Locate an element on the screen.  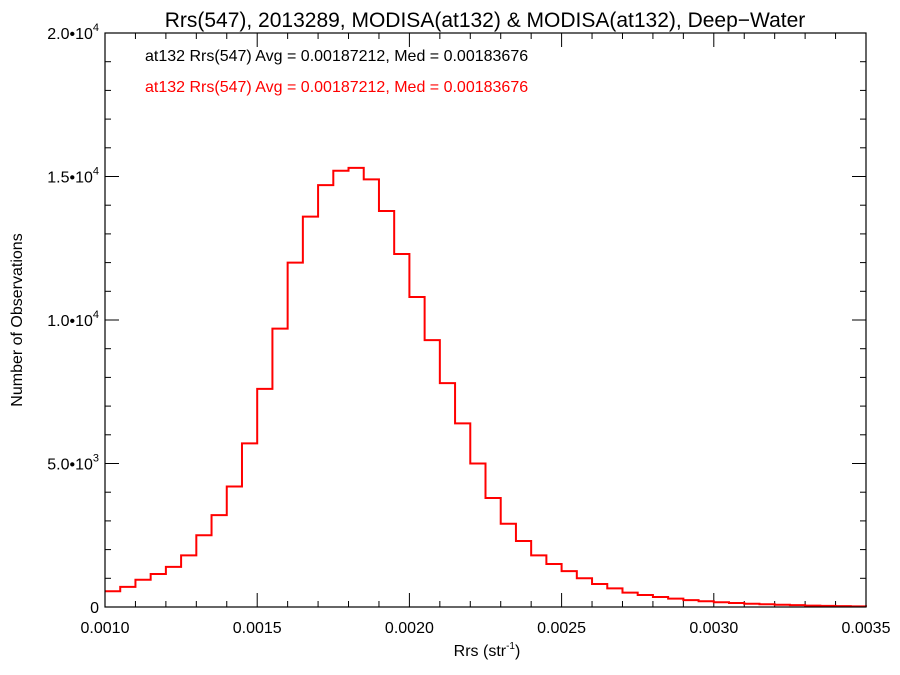
y-tick-label: 0 is located at coordinates (94, 608).